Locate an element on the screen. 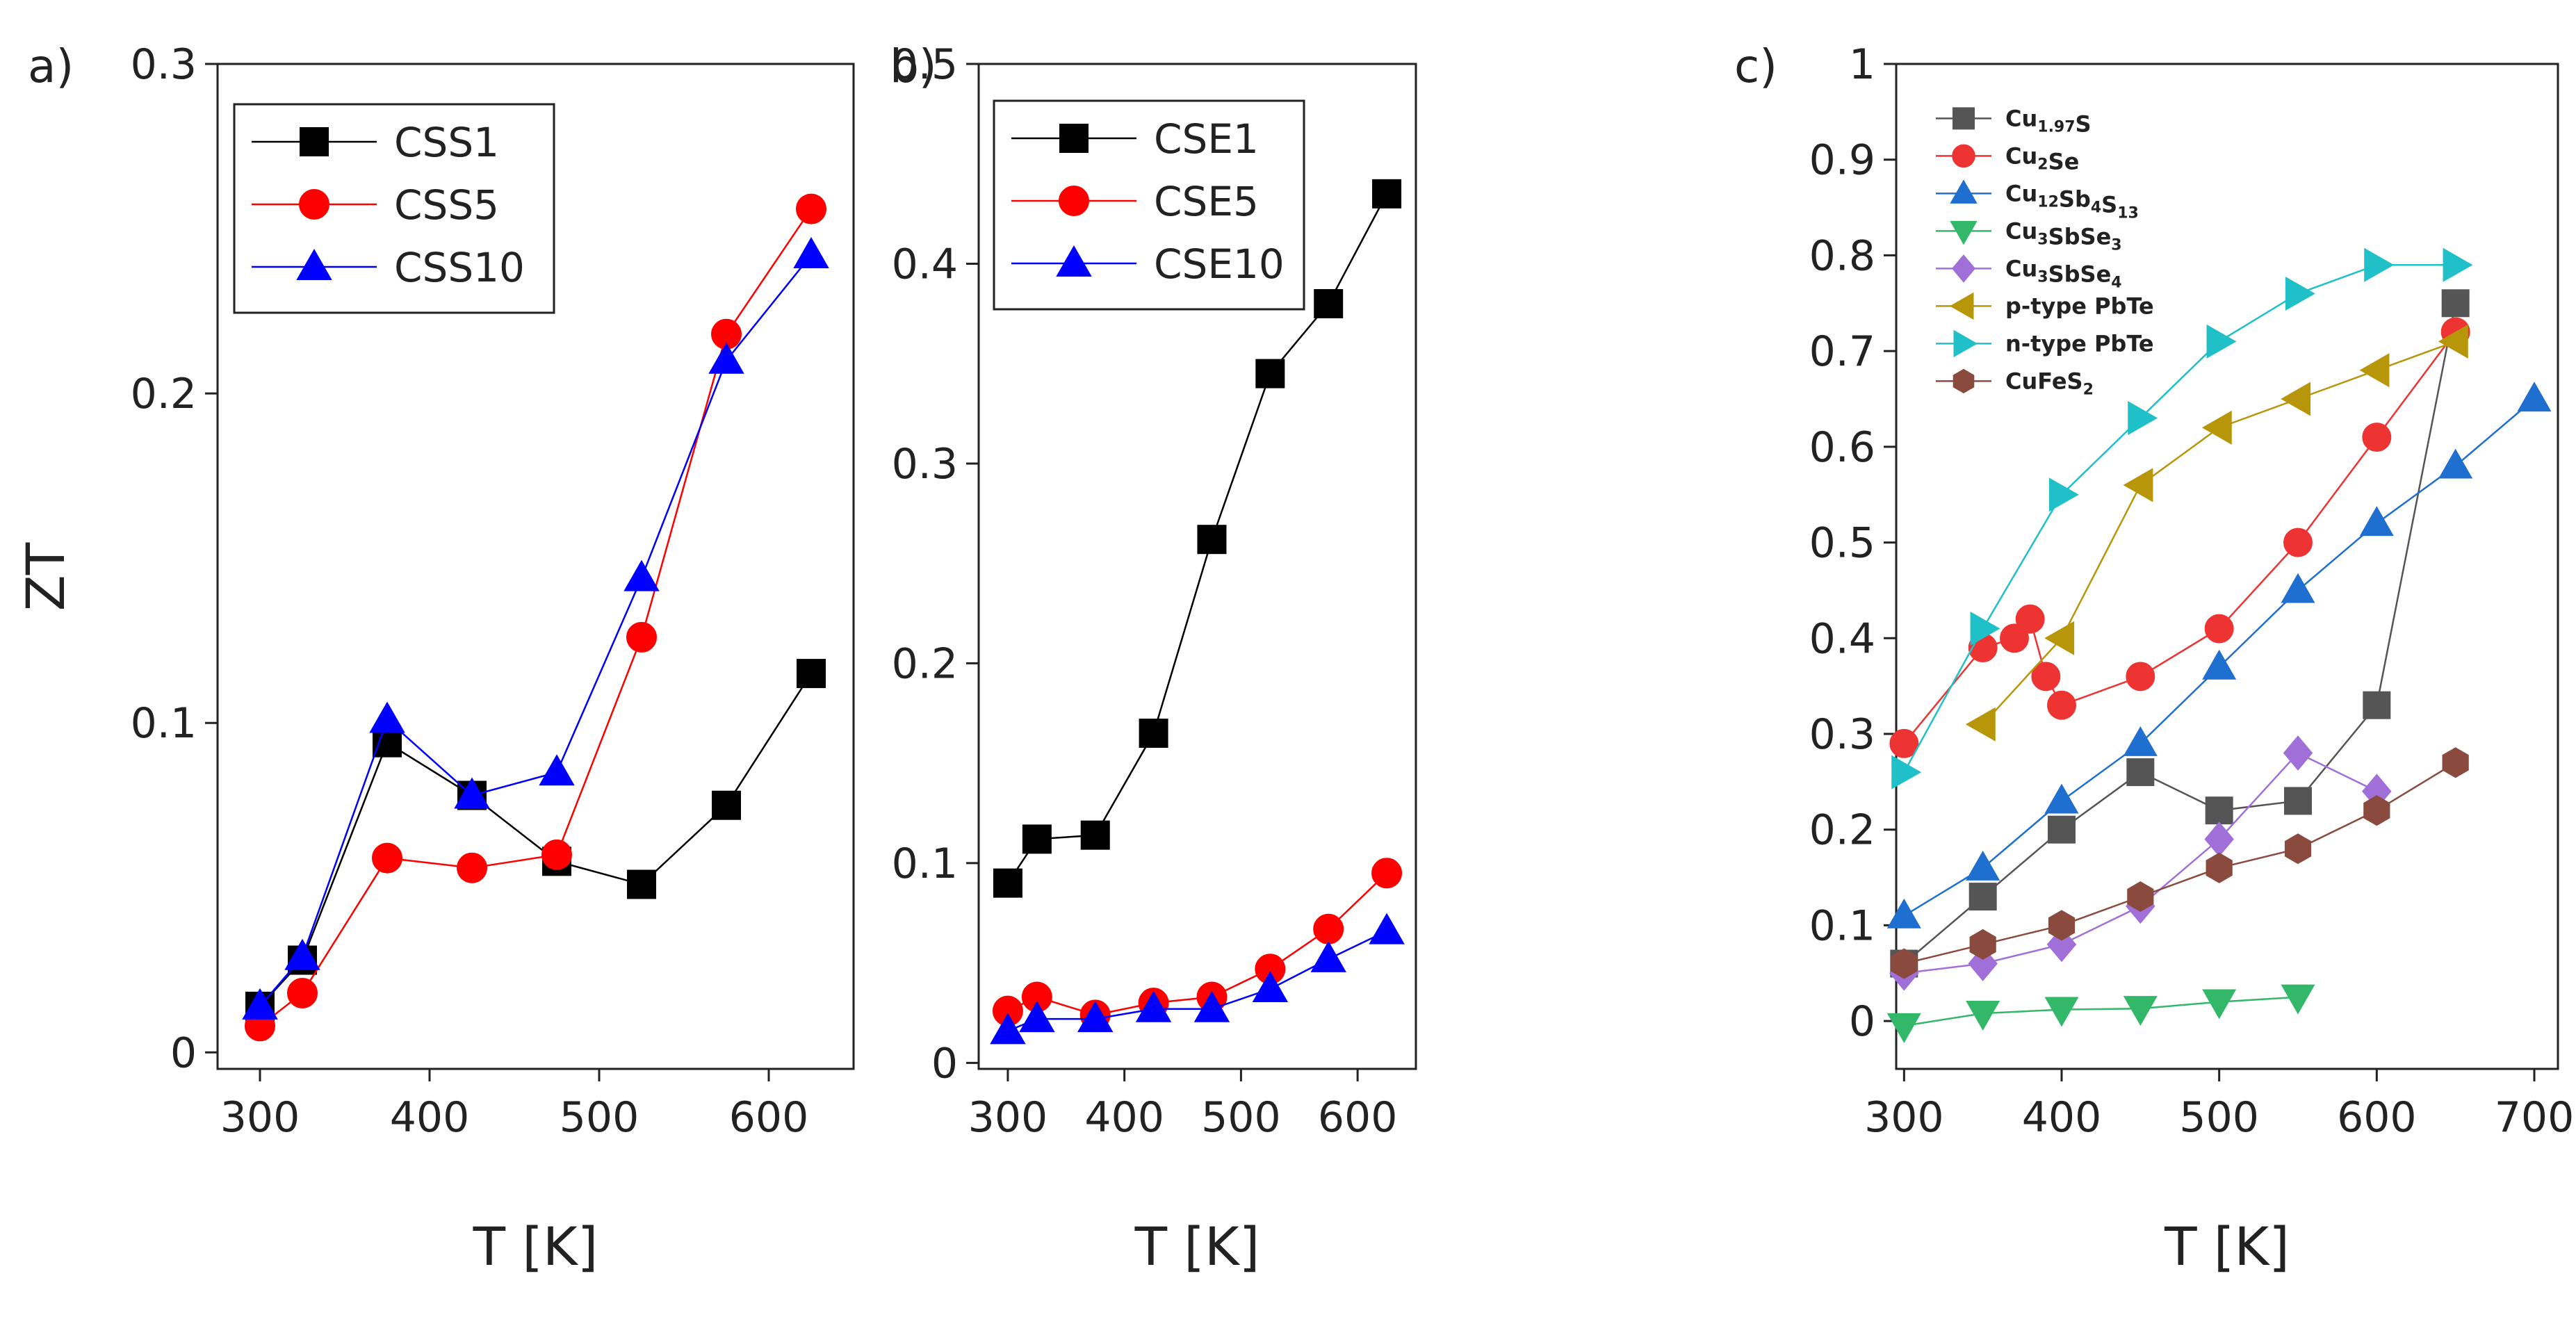  panel-label: c) is located at coordinates (1755, 66).